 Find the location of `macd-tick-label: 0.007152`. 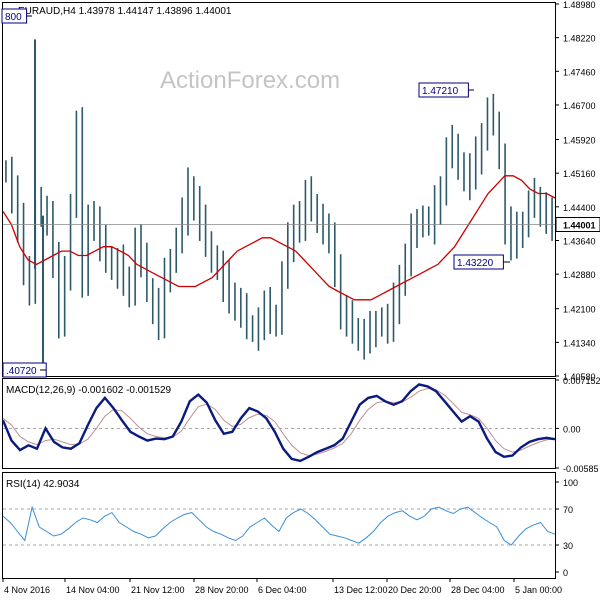

macd-tick-label: 0.007152 is located at coordinates (581, 381).